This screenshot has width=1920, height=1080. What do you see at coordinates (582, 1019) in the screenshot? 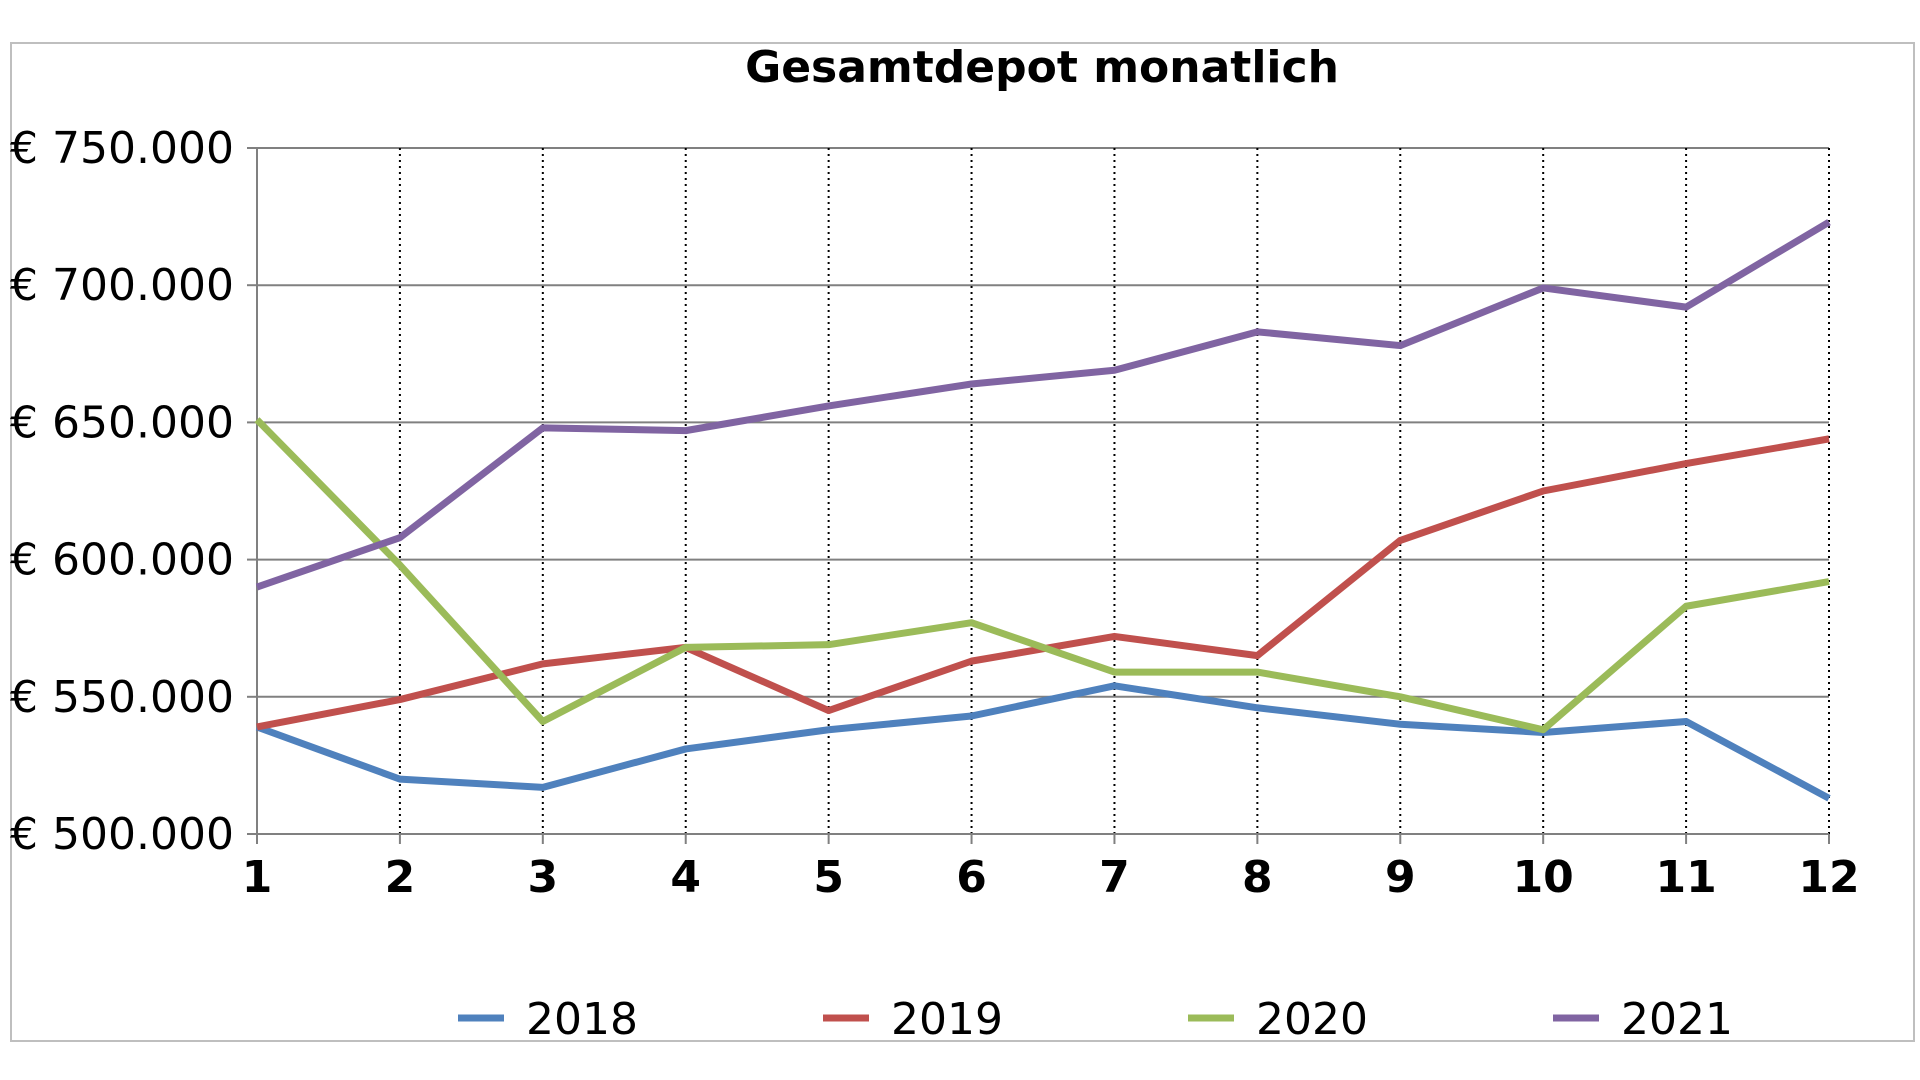
I see `legend-label-2018: 2018` at bounding box center [582, 1019].